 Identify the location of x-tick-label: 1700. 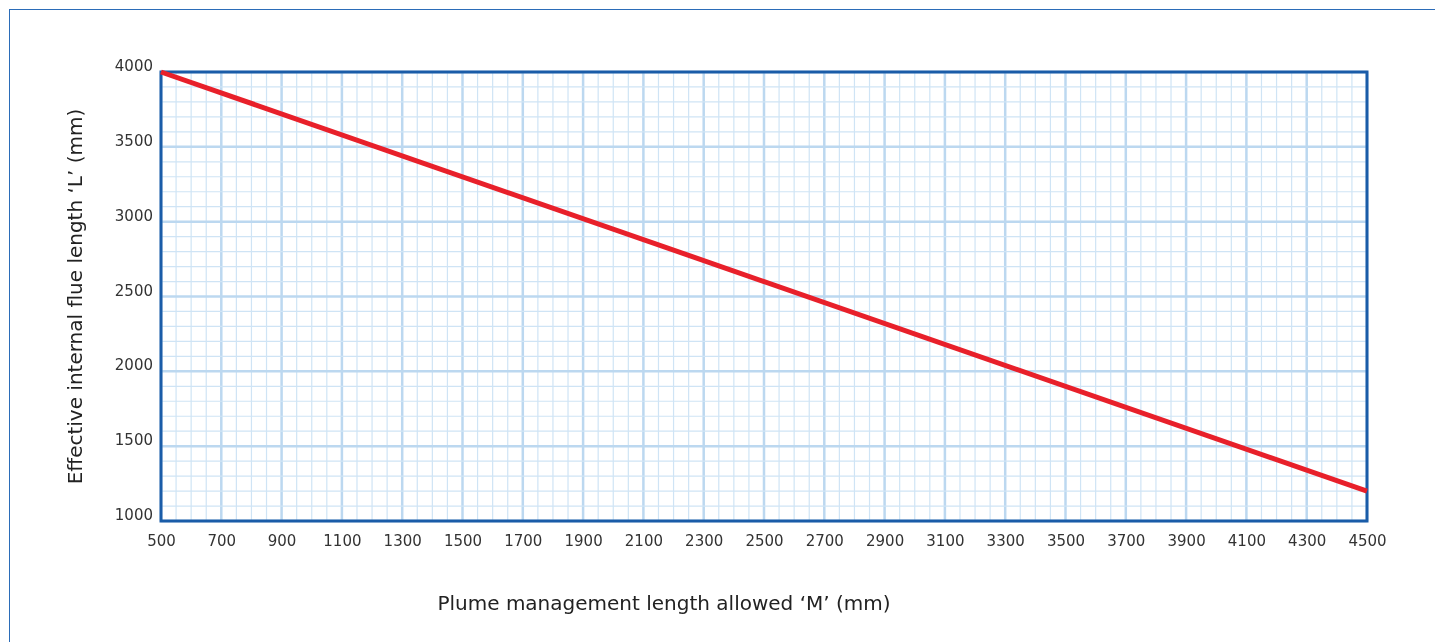
(523, 540).